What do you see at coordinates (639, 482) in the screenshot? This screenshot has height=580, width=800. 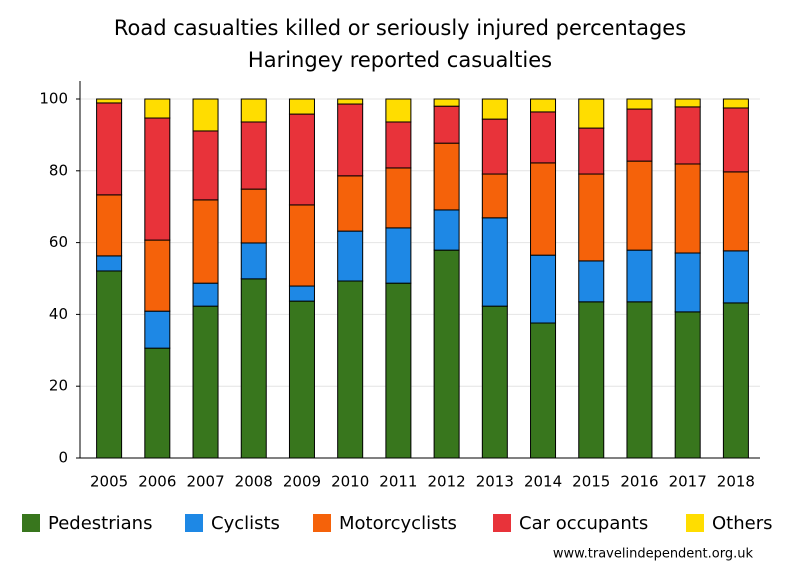 I see `x-tick-label: 2016` at bounding box center [639, 482].